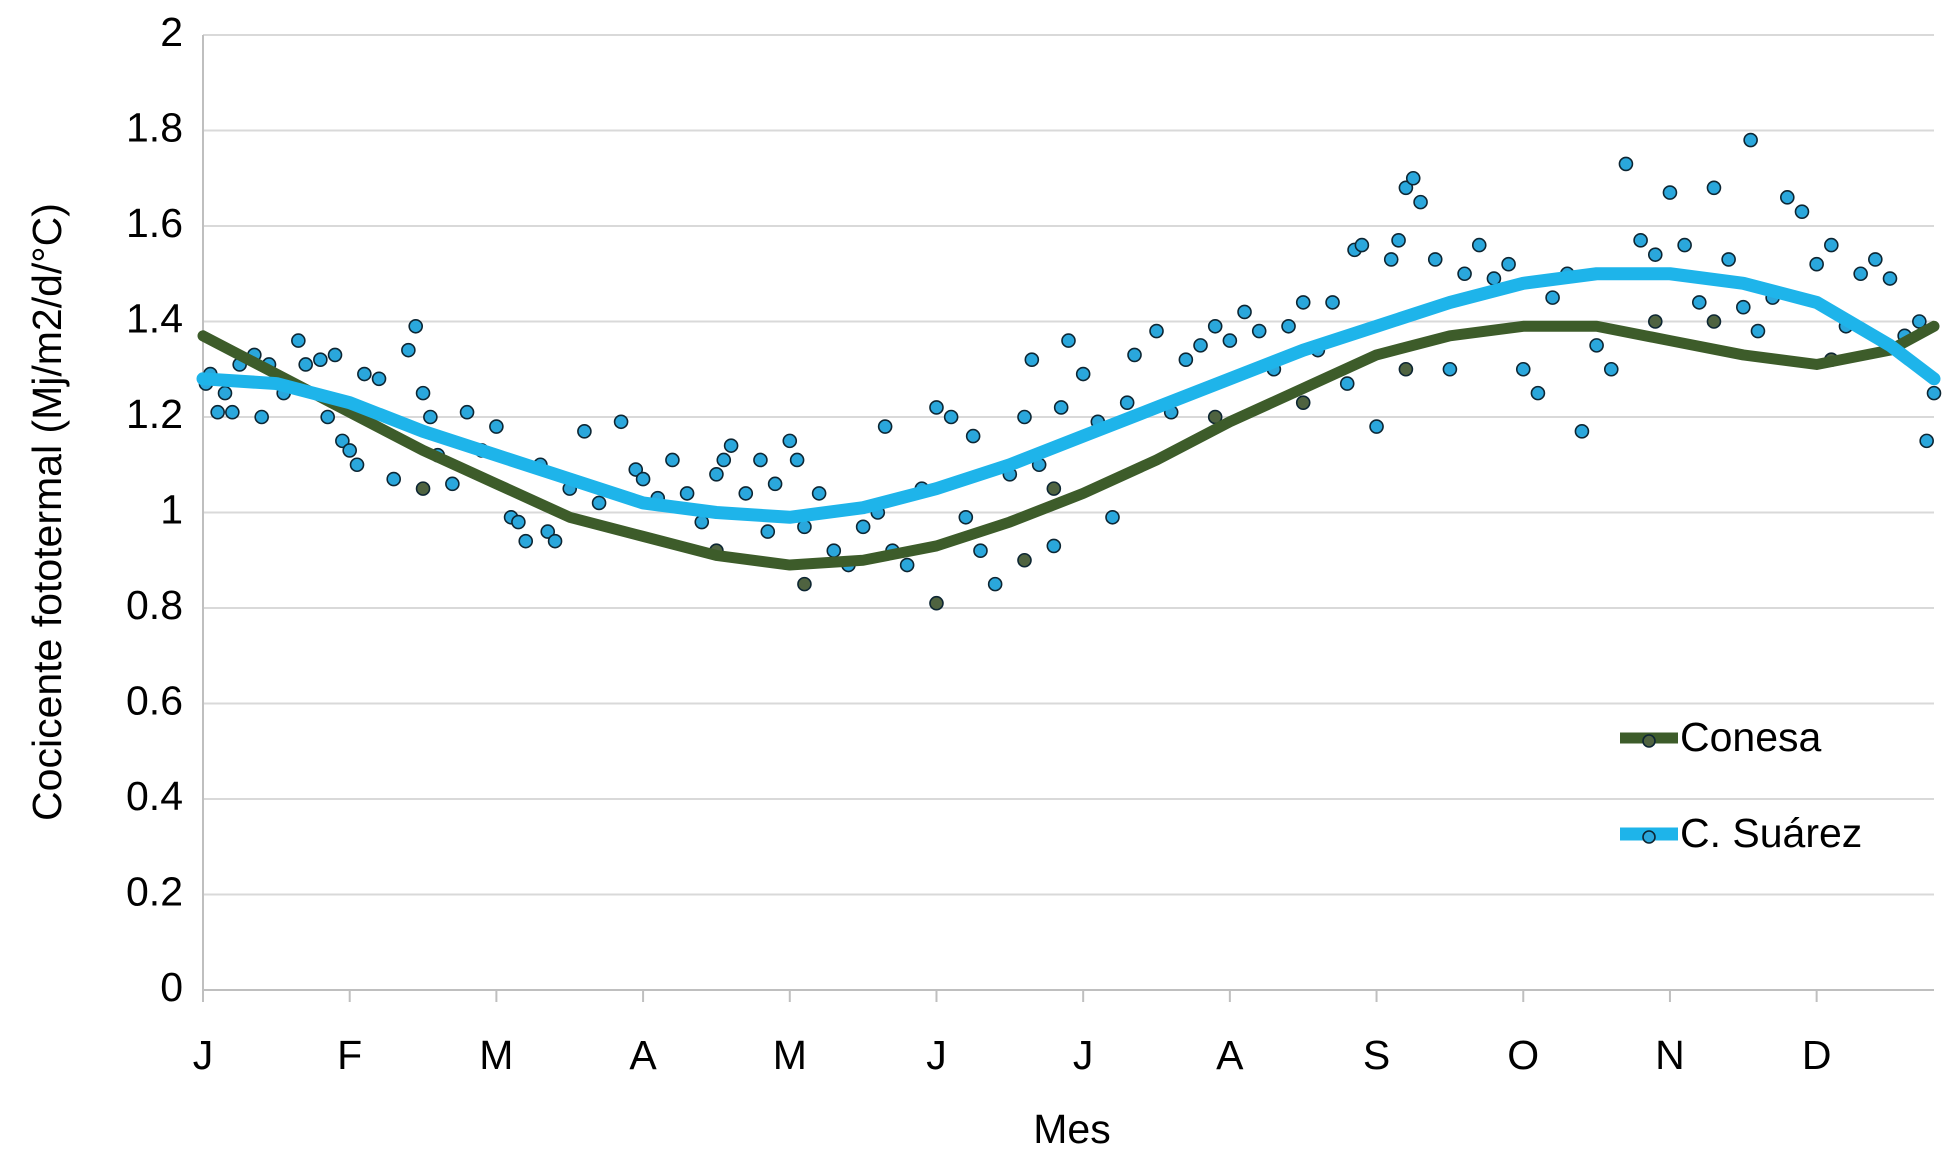 The width and height of the screenshot is (1959, 1157). What do you see at coordinates (154, 318) in the screenshot?
I see `y-tick-label: 1.4` at bounding box center [154, 318].